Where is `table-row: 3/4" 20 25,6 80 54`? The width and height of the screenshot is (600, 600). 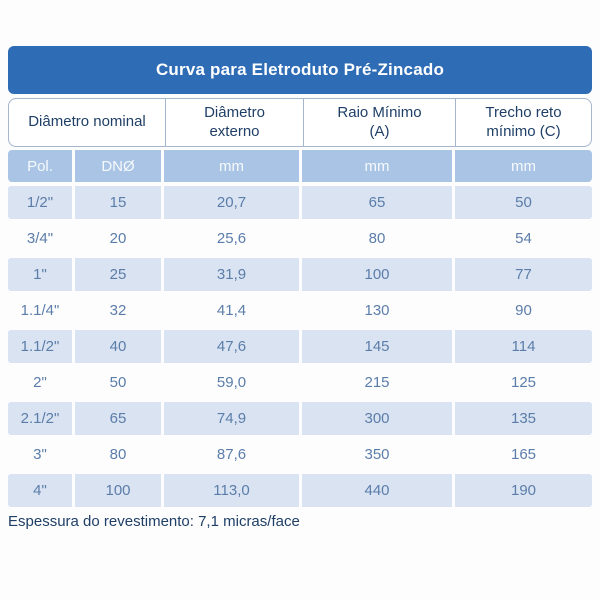
table-row: 3/4" 20 25,6 80 54 is located at coordinates (300, 238).